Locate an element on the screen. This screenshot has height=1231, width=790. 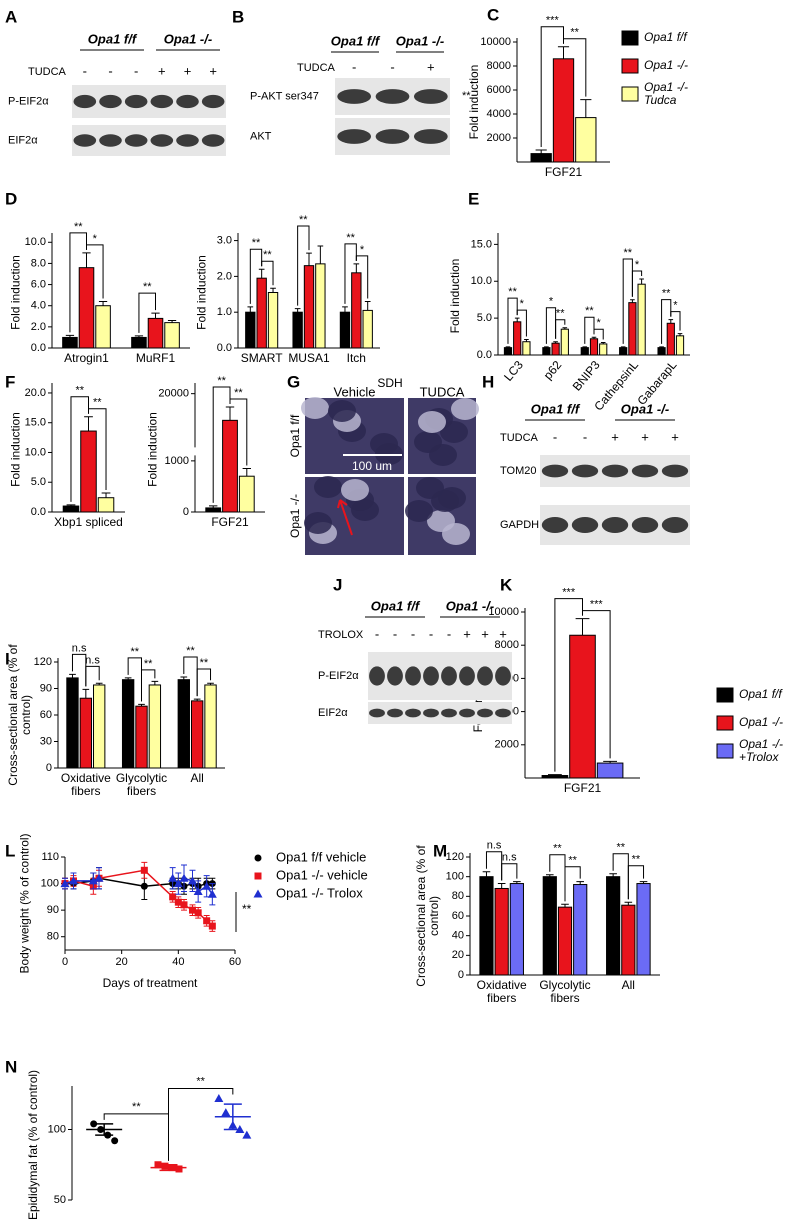
x-tick-label: FGF21 is located at coordinates (230, 522).